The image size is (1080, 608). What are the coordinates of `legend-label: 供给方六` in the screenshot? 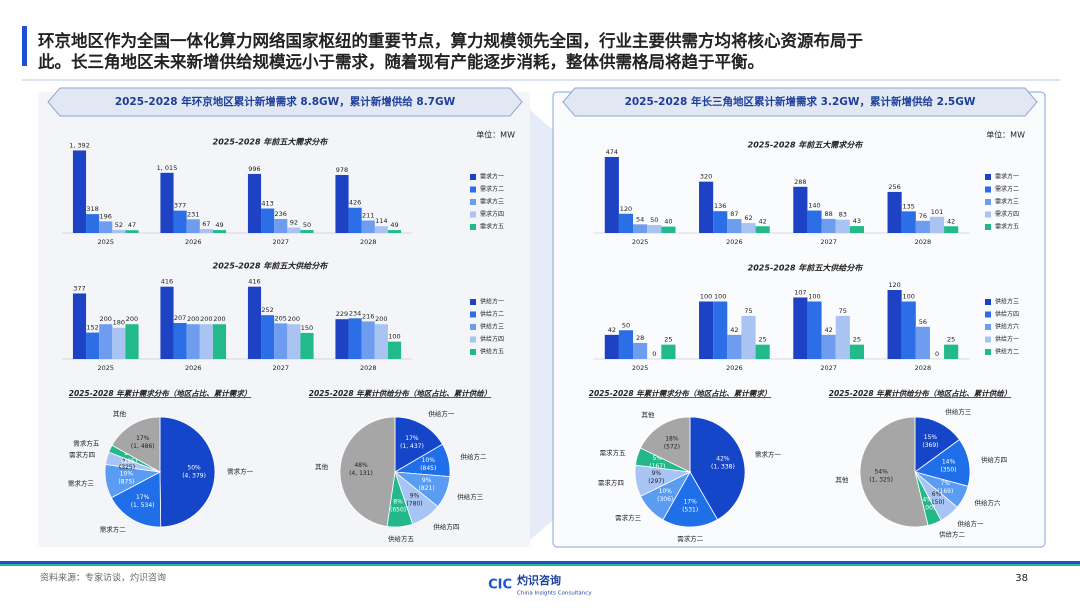 It's located at (1007, 327).